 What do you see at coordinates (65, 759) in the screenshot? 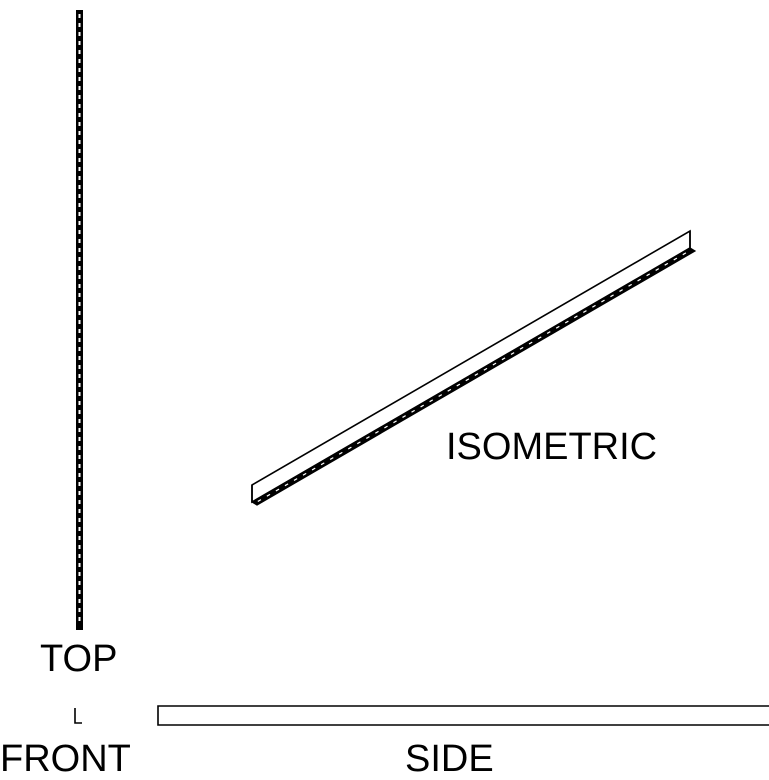
I see `front-view-label: FRONT` at bounding box center [65, 759].